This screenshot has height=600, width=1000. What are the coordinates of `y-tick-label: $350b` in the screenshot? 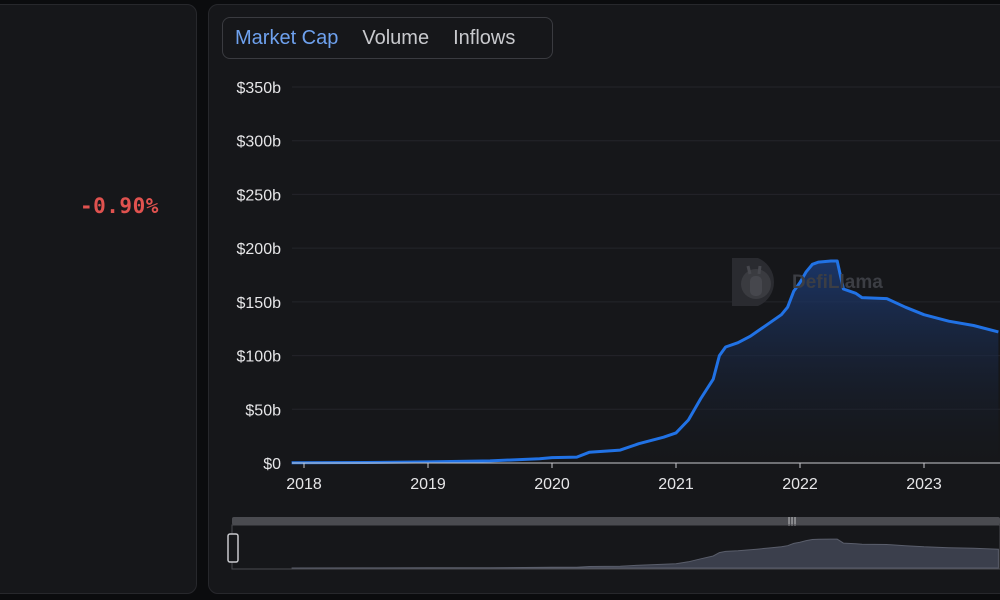 It's located at (259, 88).